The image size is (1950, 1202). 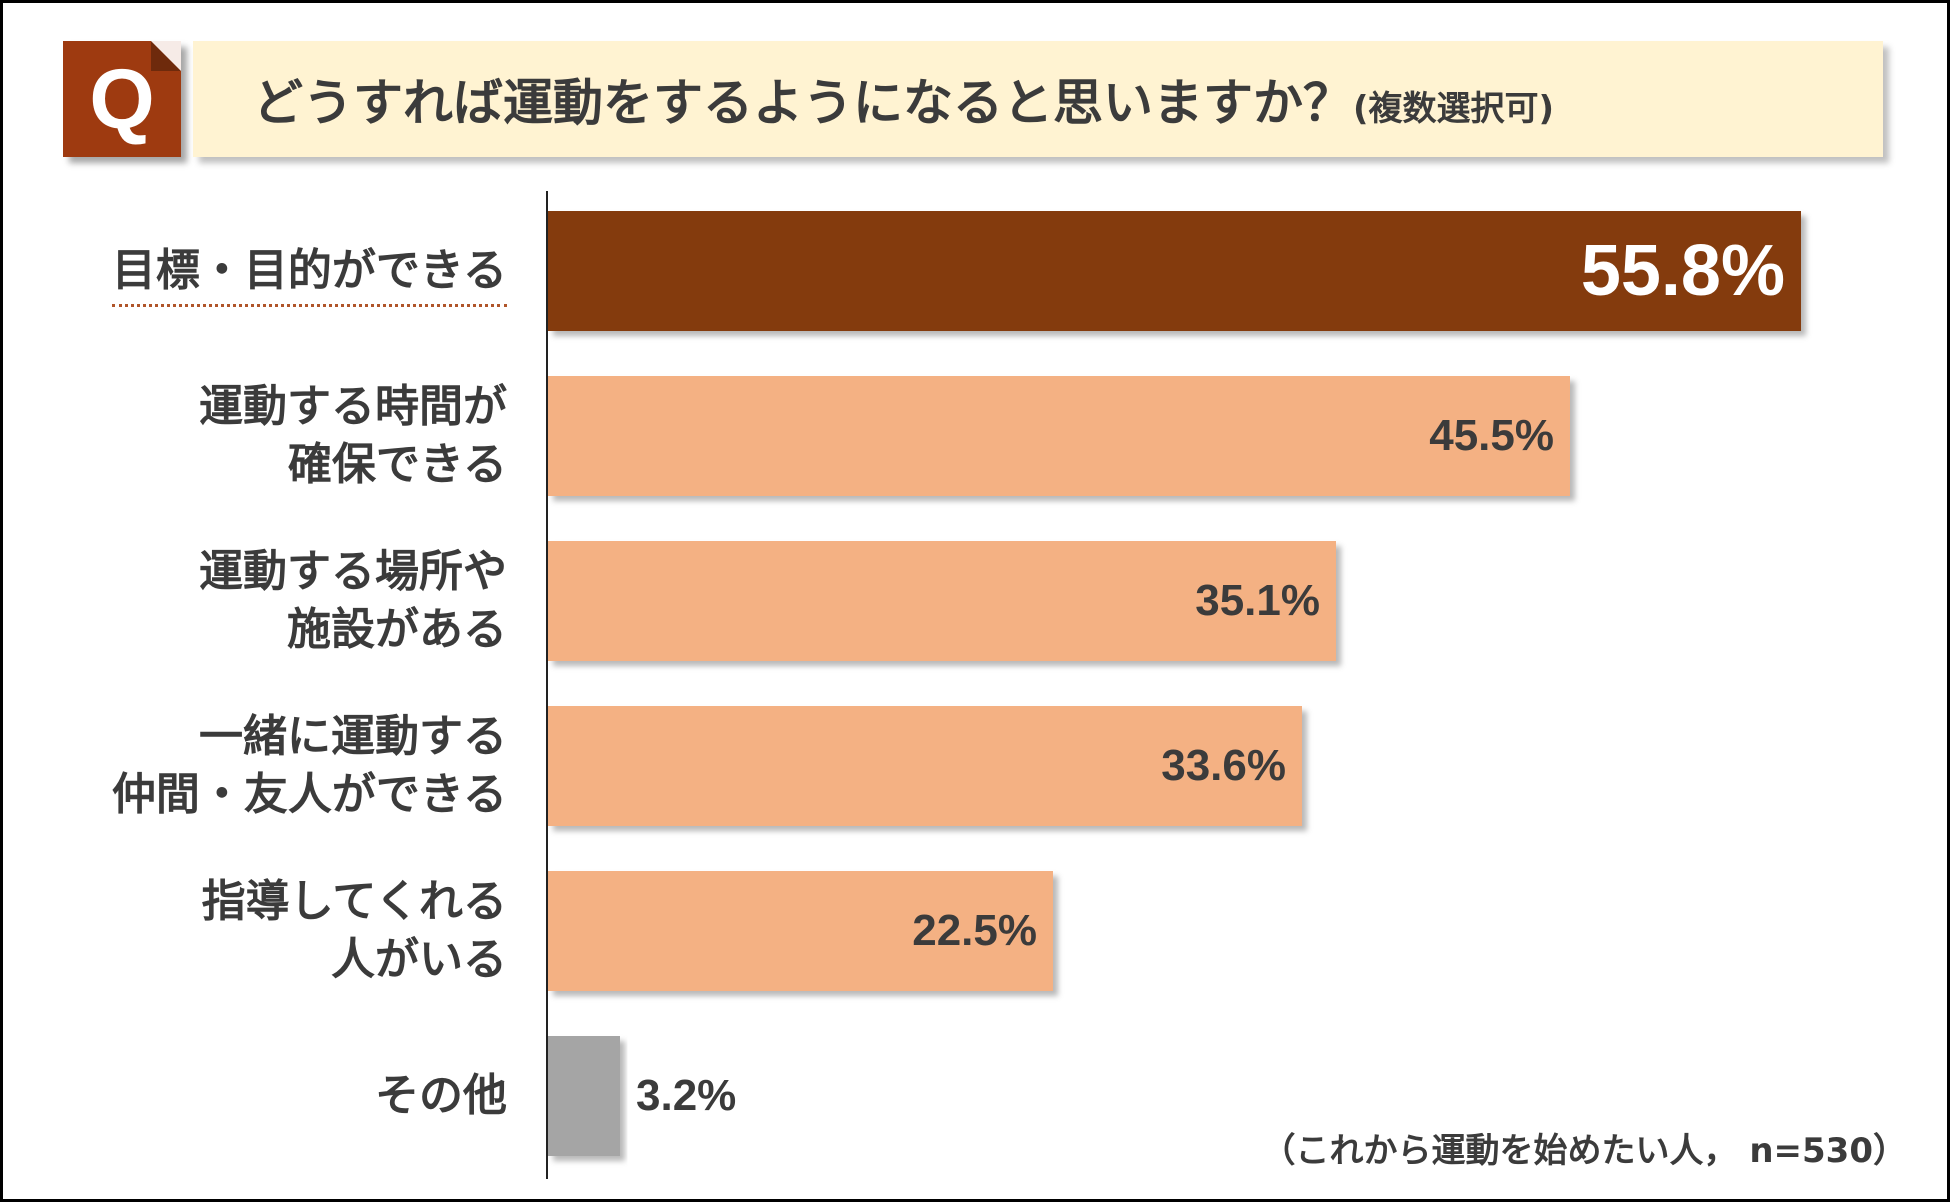 What do you see at coordinates (277, 436) in the screenshot?
I see `category-label-1: 運動する時間が確保できる` at bounding box center [277, 436].